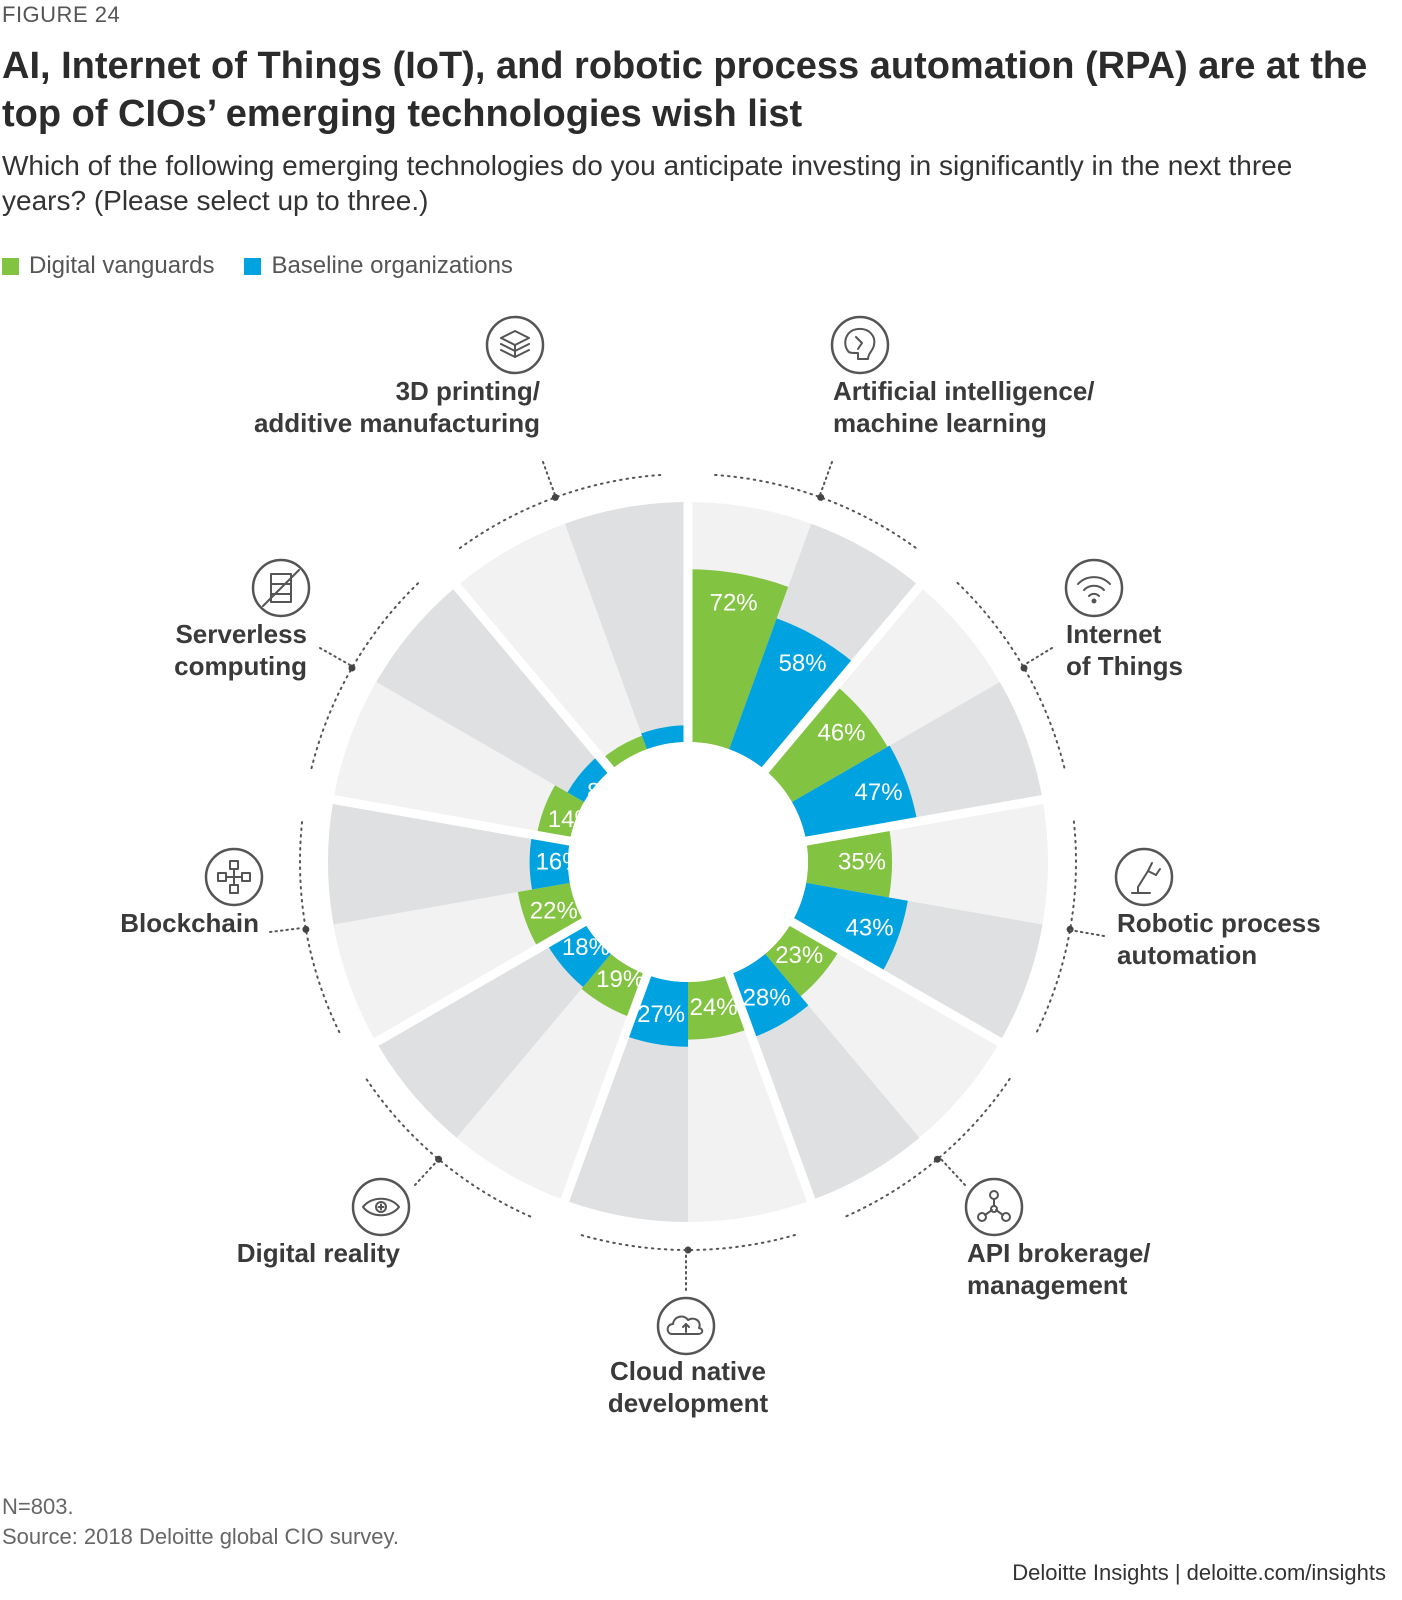 Image resolution: width=1402 pixels, height=1600 pixels. What do you see at coordinates (686, 1326) in the screenshot?
I see `cloud-icon` at bounding box center [686, 1326].